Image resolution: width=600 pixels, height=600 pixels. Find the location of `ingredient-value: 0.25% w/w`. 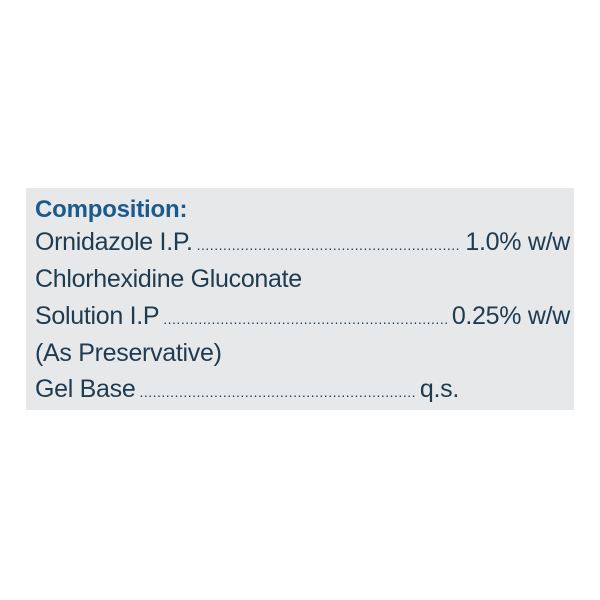

ingredient-value: 0.25% w/w is located at coordinates (510, 316).